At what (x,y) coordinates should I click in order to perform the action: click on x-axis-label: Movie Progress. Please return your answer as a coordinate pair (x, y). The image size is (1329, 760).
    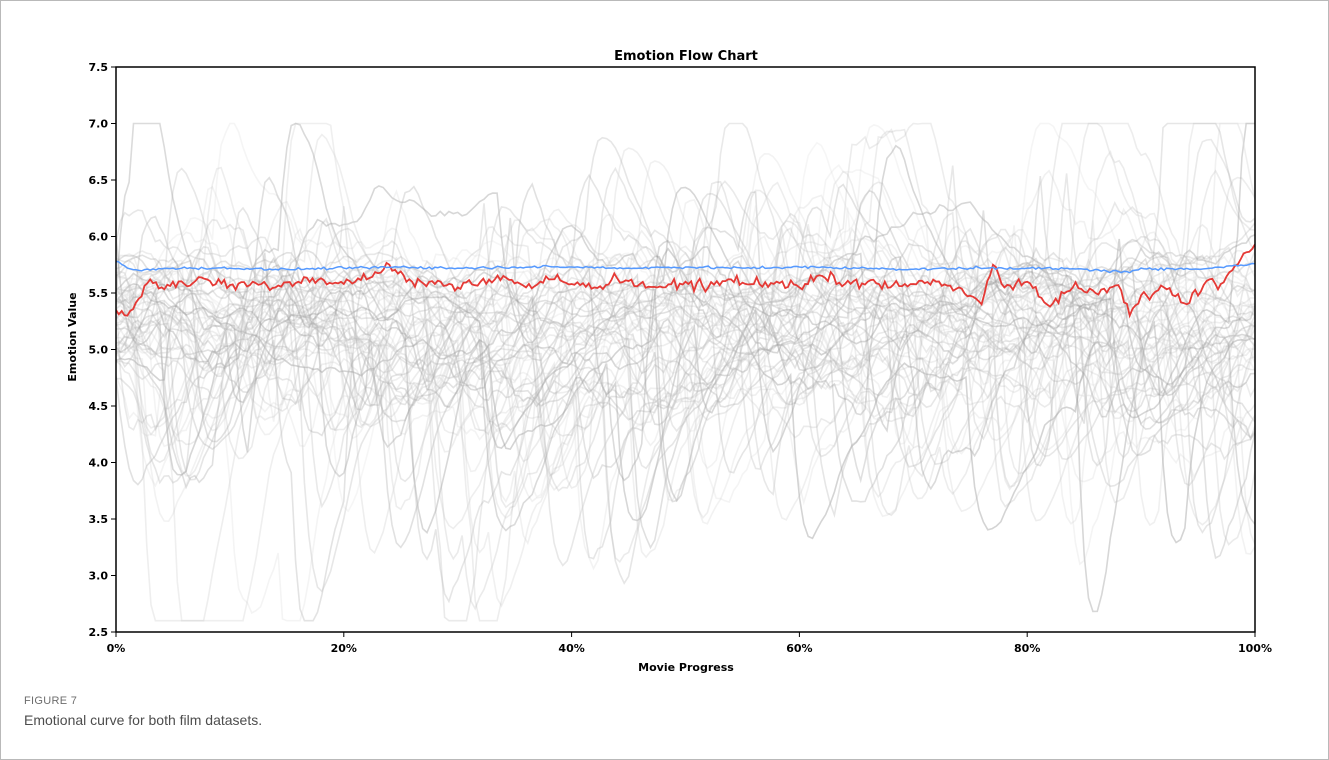
    Looking at the image, I should click on (686, 667).